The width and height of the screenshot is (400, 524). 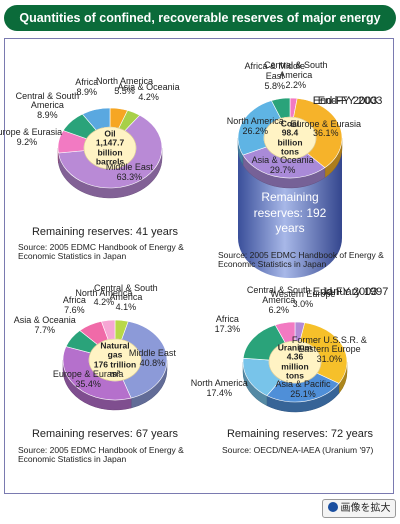 What do you see at coordinates (129, 176) in the screenshot?
I see `slice-value-label: 63.3%` at bounding box center [129, 176].